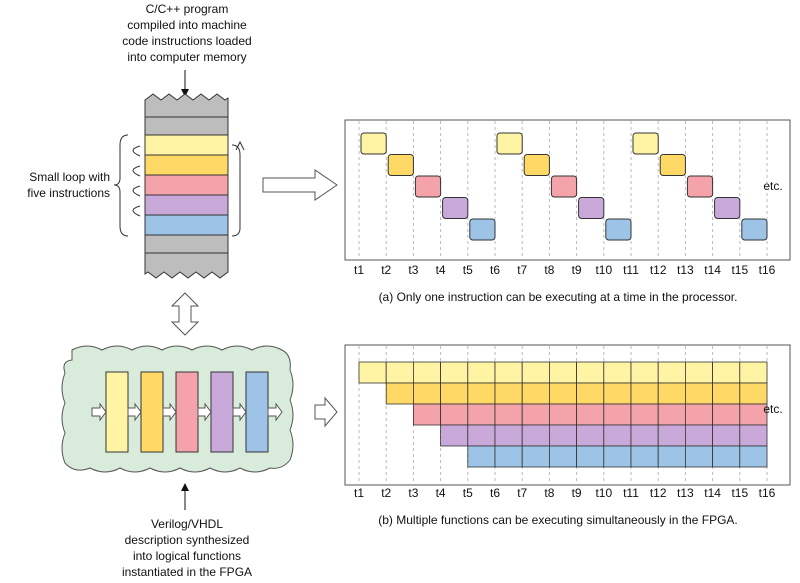 This screenshot has height=583, width=800. I want to click on time-label: t11, so click(631, 493).